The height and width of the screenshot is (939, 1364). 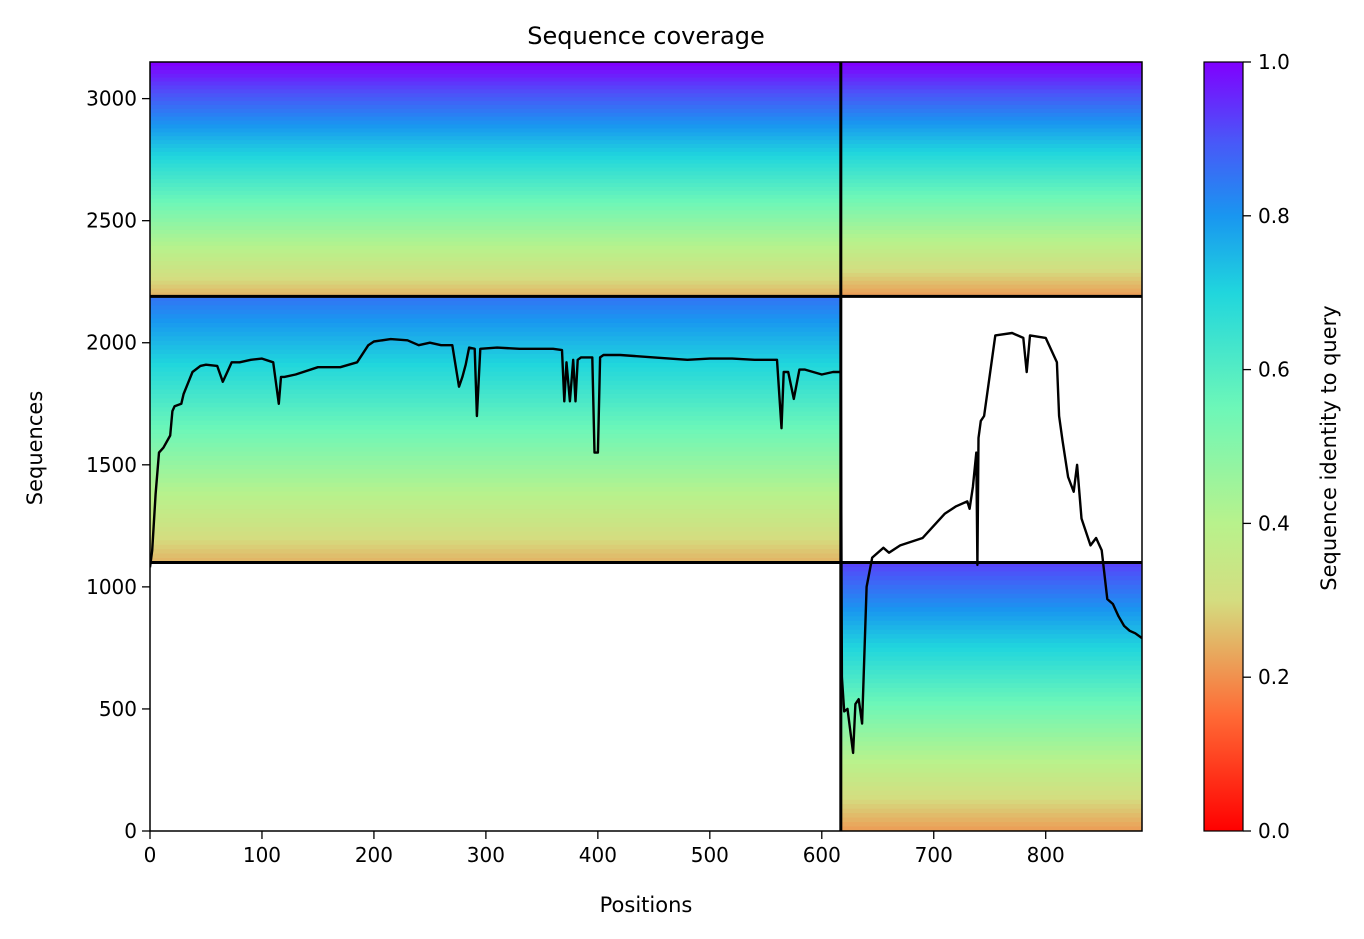 What do you see at coordinates (111, 587) in the screenshot?
I see `y-tick-label: 1000` at bounding box center [111, 587].